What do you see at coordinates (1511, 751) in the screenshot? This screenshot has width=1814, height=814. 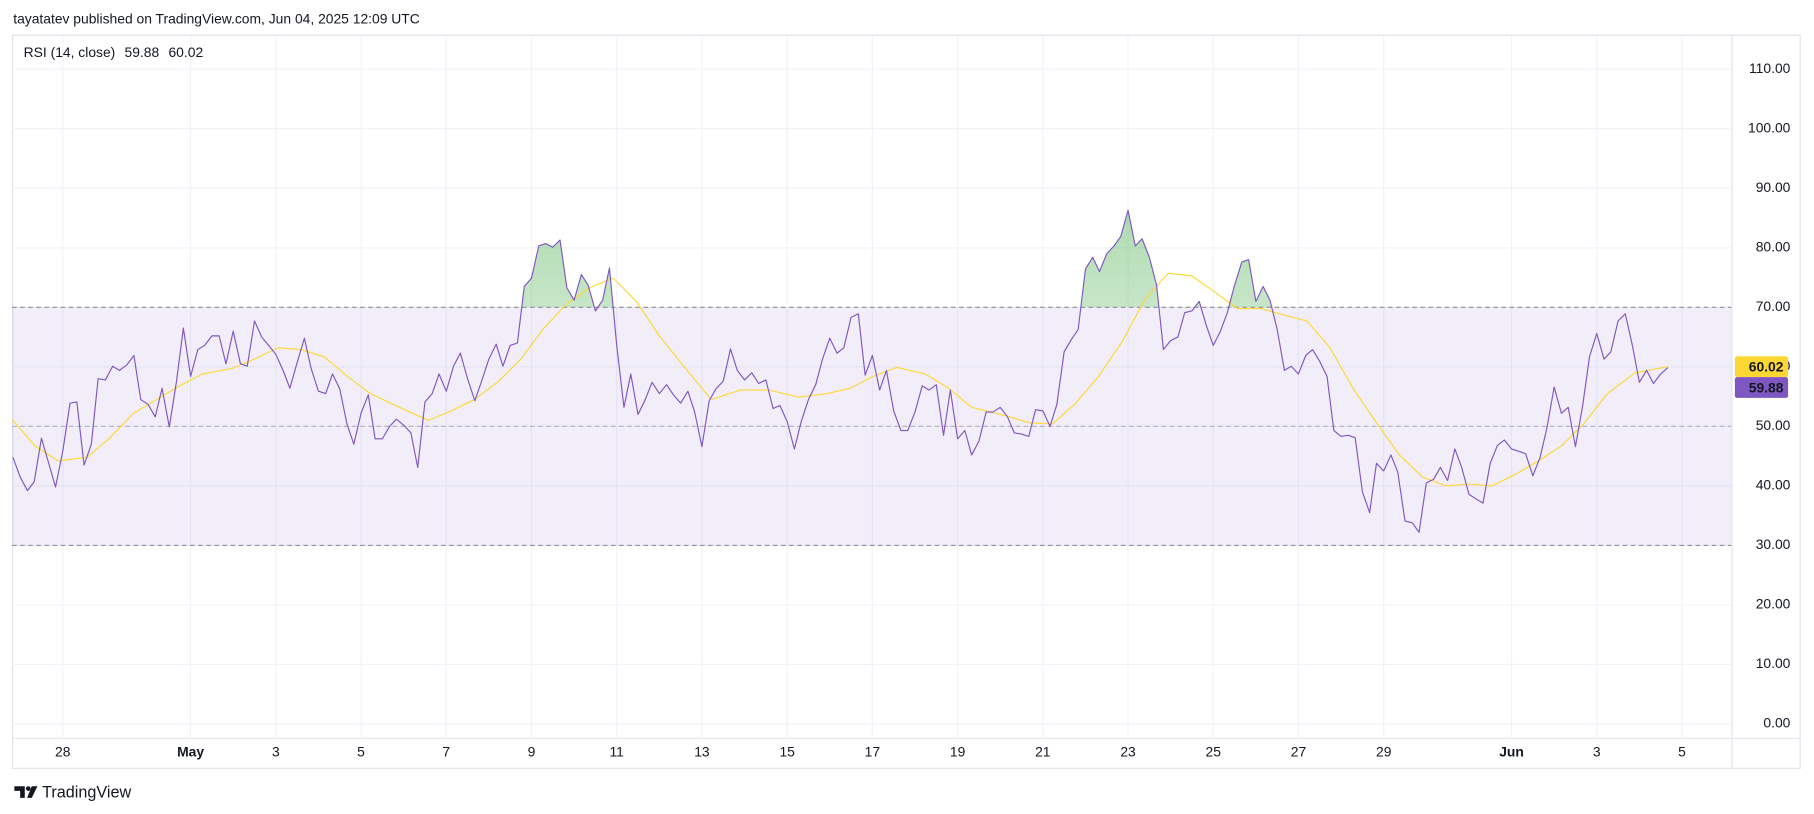 I see `x-tick-label: Jun` at bounding box center [1511, 751].